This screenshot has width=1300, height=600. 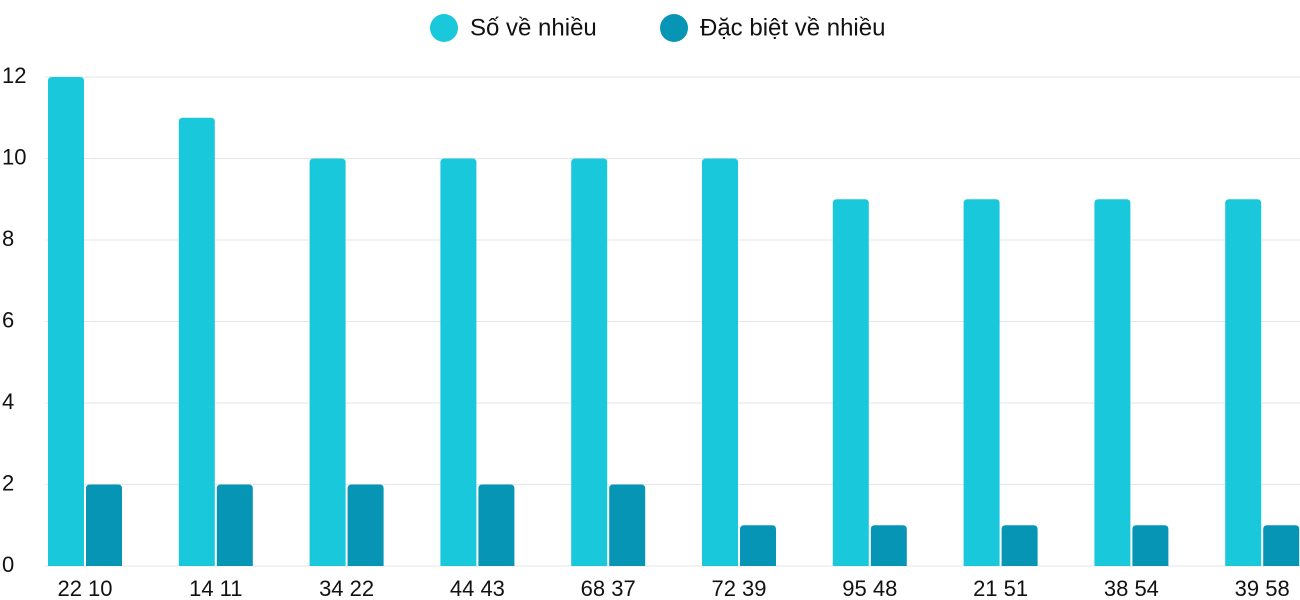 What do you see at coordinates (477, 588) in the screenshot?
I see `x-tick-label: 44 43` at bounding box center [477, 588].